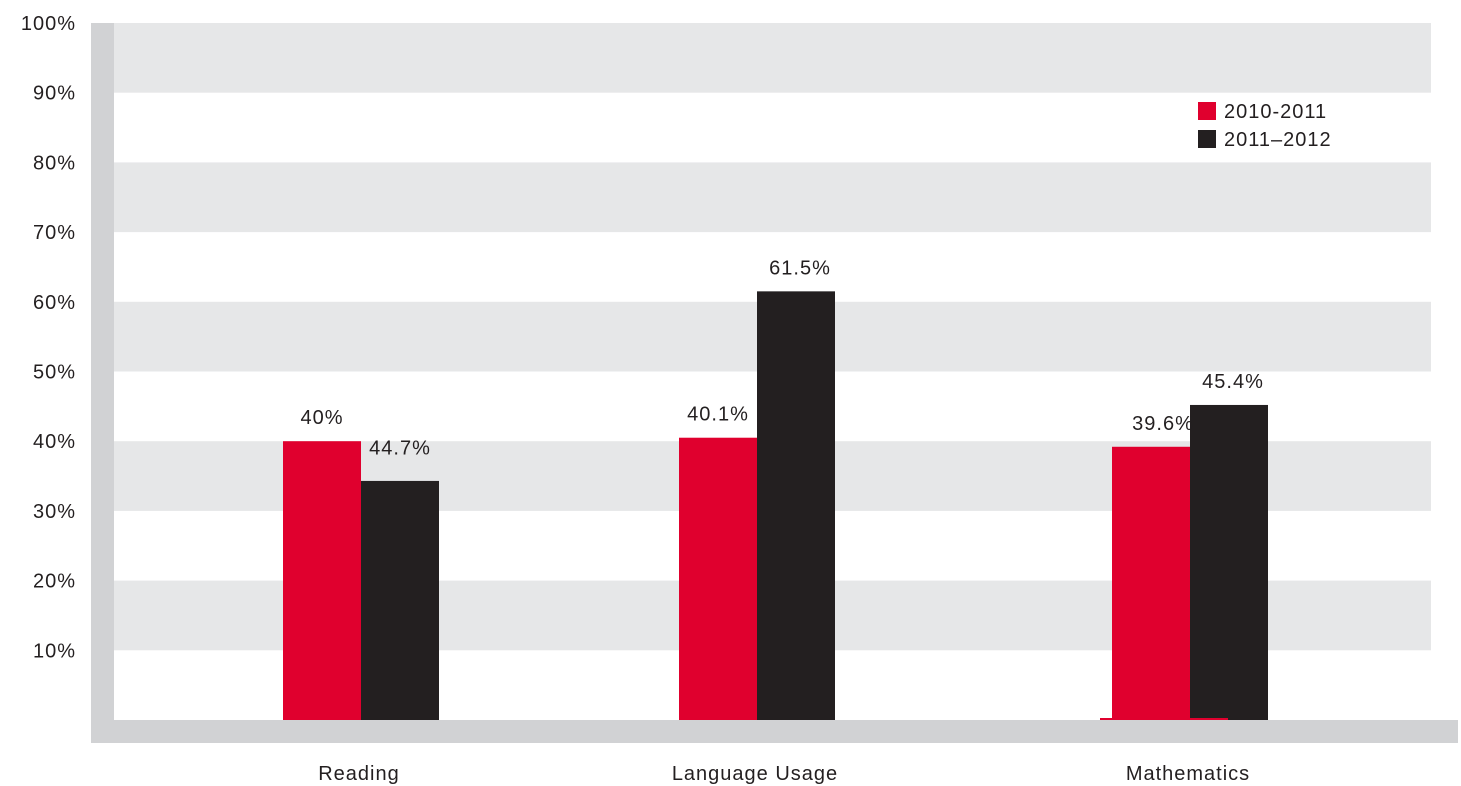 The width and height of the screenshot is (1461, 786). I want to click on y-tick-label: 60%, so click(54, 303).